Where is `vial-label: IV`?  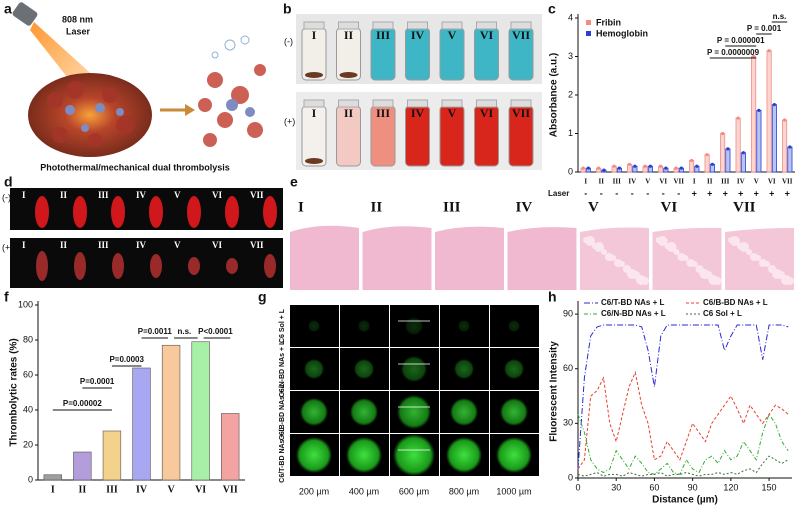
vial-label: IV is located at coordinates (418, 35).